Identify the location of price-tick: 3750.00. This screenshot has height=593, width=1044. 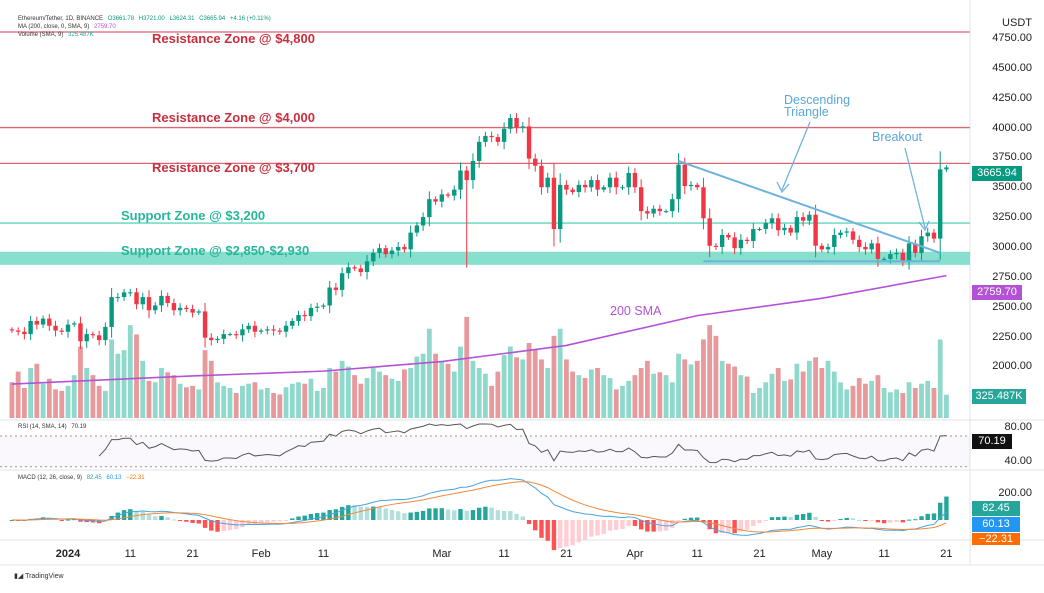
(1012, 157).